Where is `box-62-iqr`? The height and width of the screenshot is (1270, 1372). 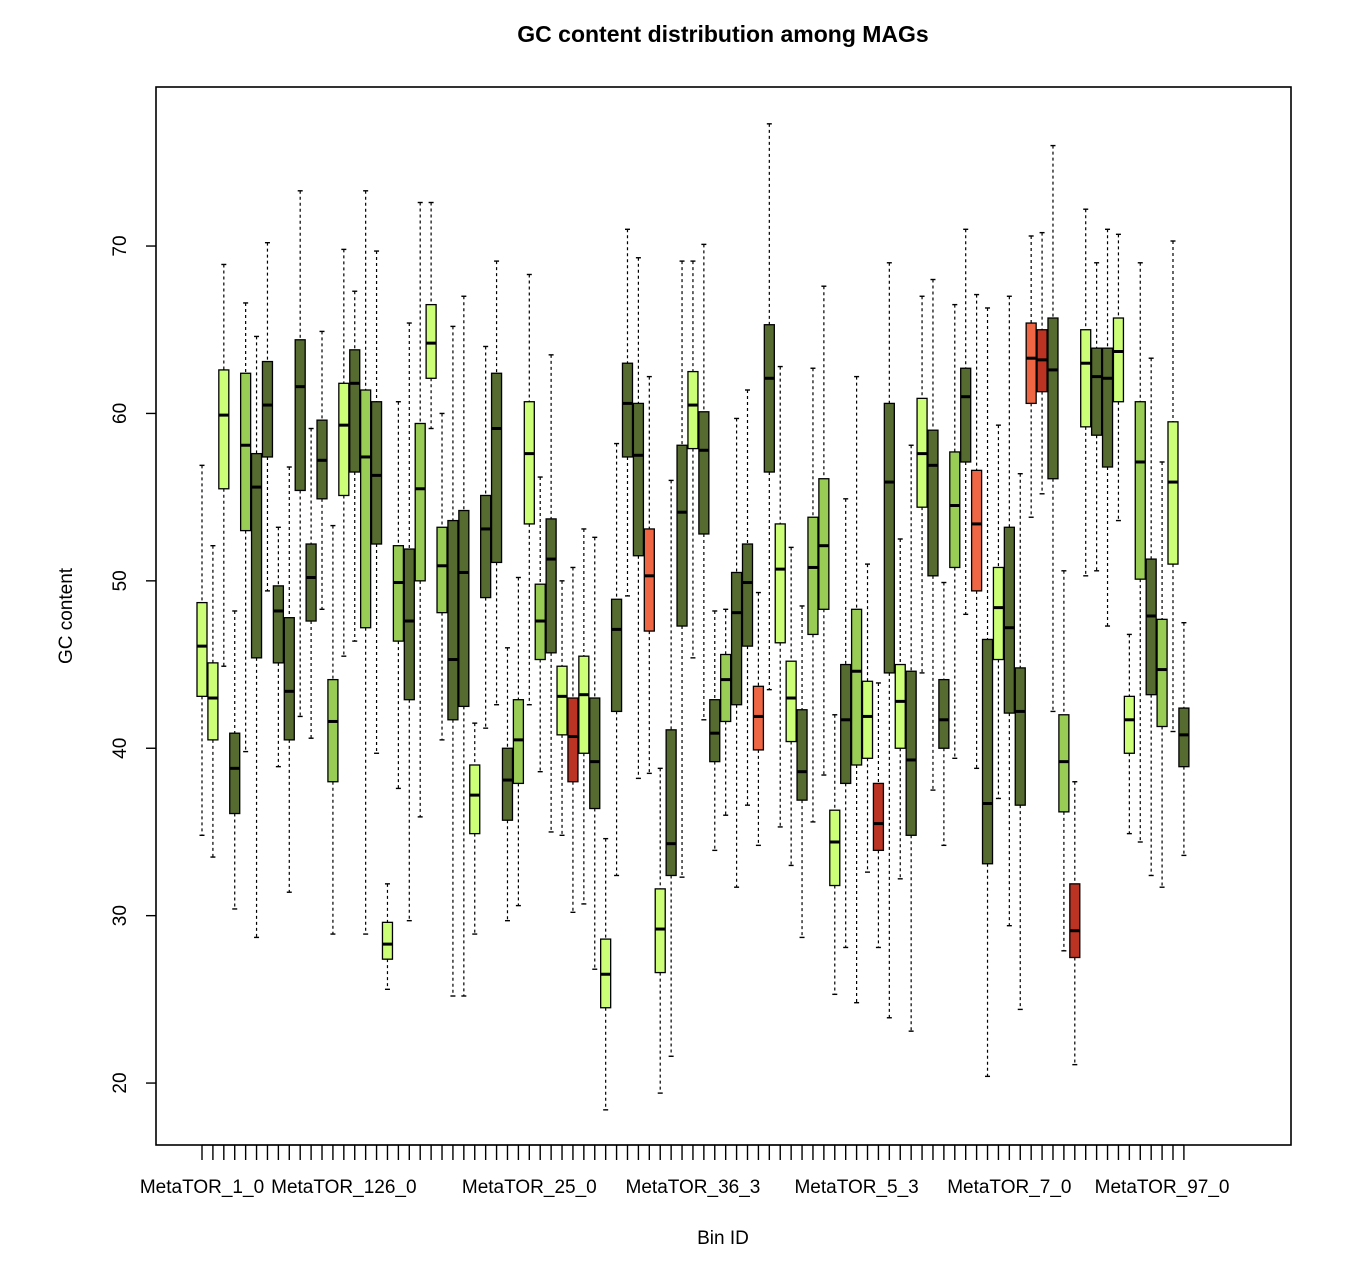 box-62-iqr is located at coordinates (878, 817).